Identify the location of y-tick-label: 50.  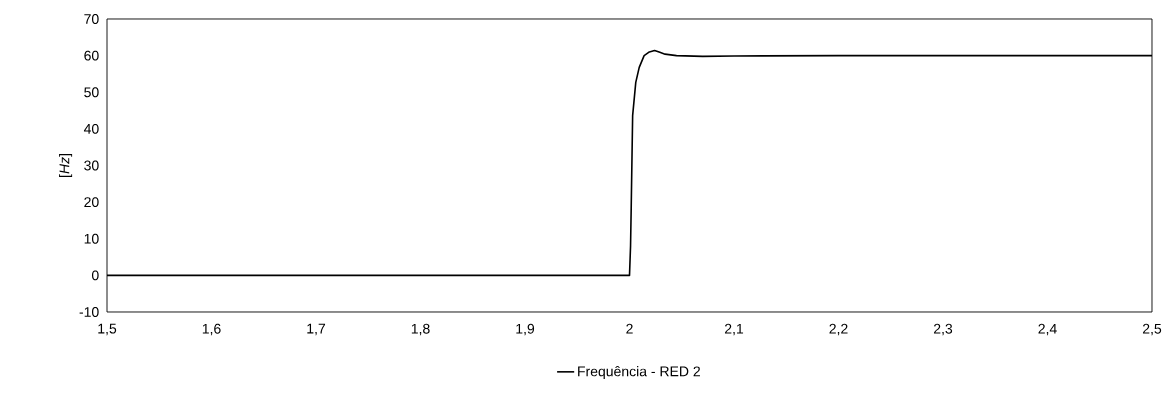
(91, 92).